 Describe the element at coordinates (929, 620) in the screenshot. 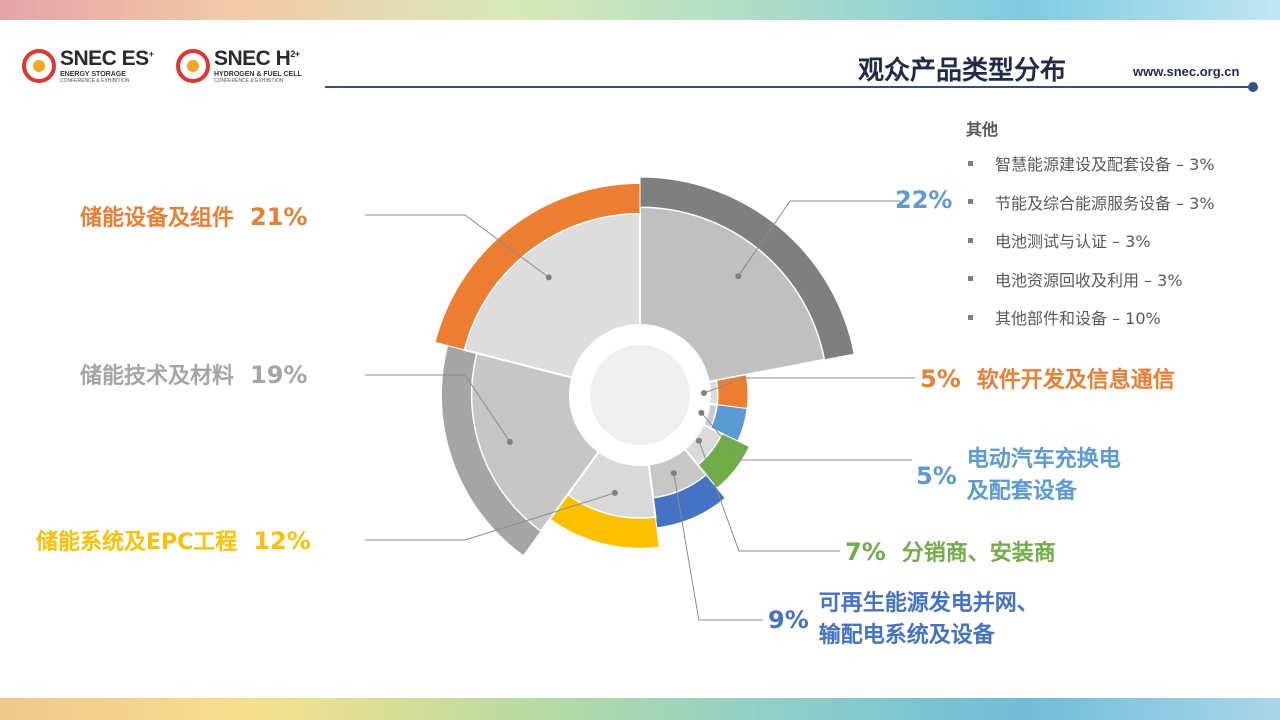

I see `slice-category-label: 可再生能源发电并网、 输配电系统及设备` at that location.